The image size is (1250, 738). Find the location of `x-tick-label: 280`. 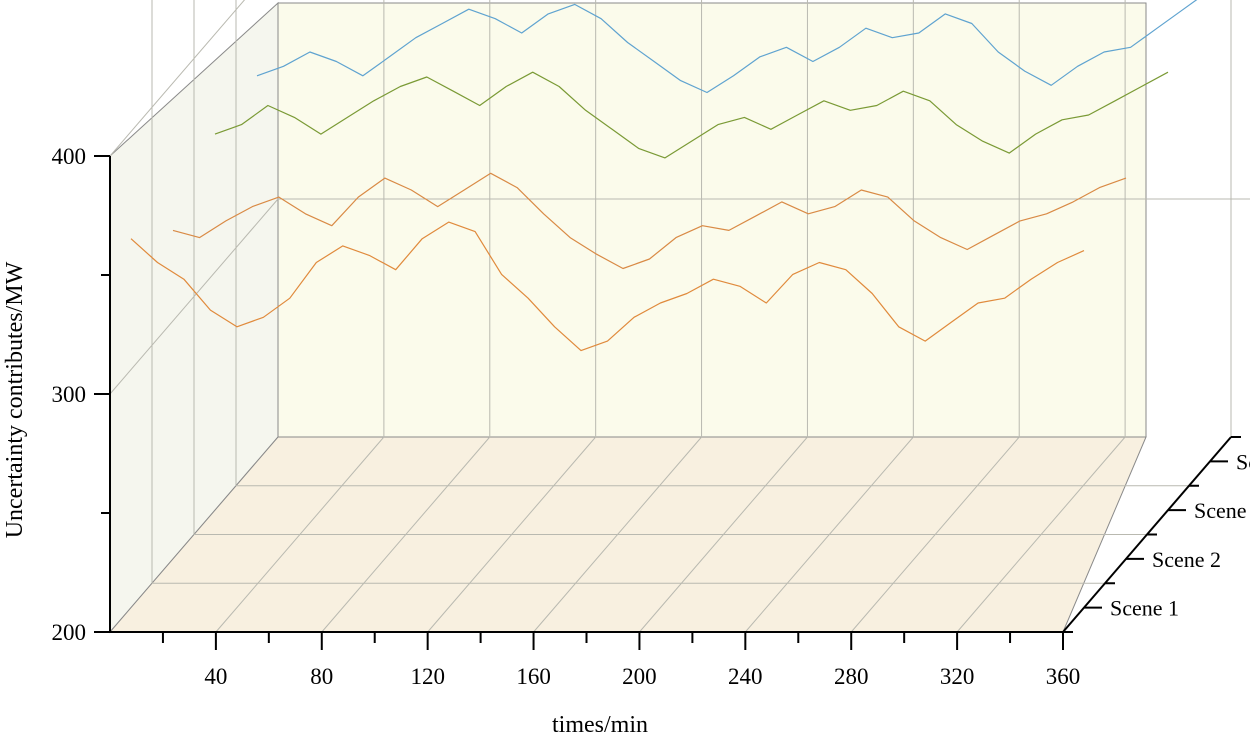

x-tick-label: 280 is located at coordinates (851, 676).